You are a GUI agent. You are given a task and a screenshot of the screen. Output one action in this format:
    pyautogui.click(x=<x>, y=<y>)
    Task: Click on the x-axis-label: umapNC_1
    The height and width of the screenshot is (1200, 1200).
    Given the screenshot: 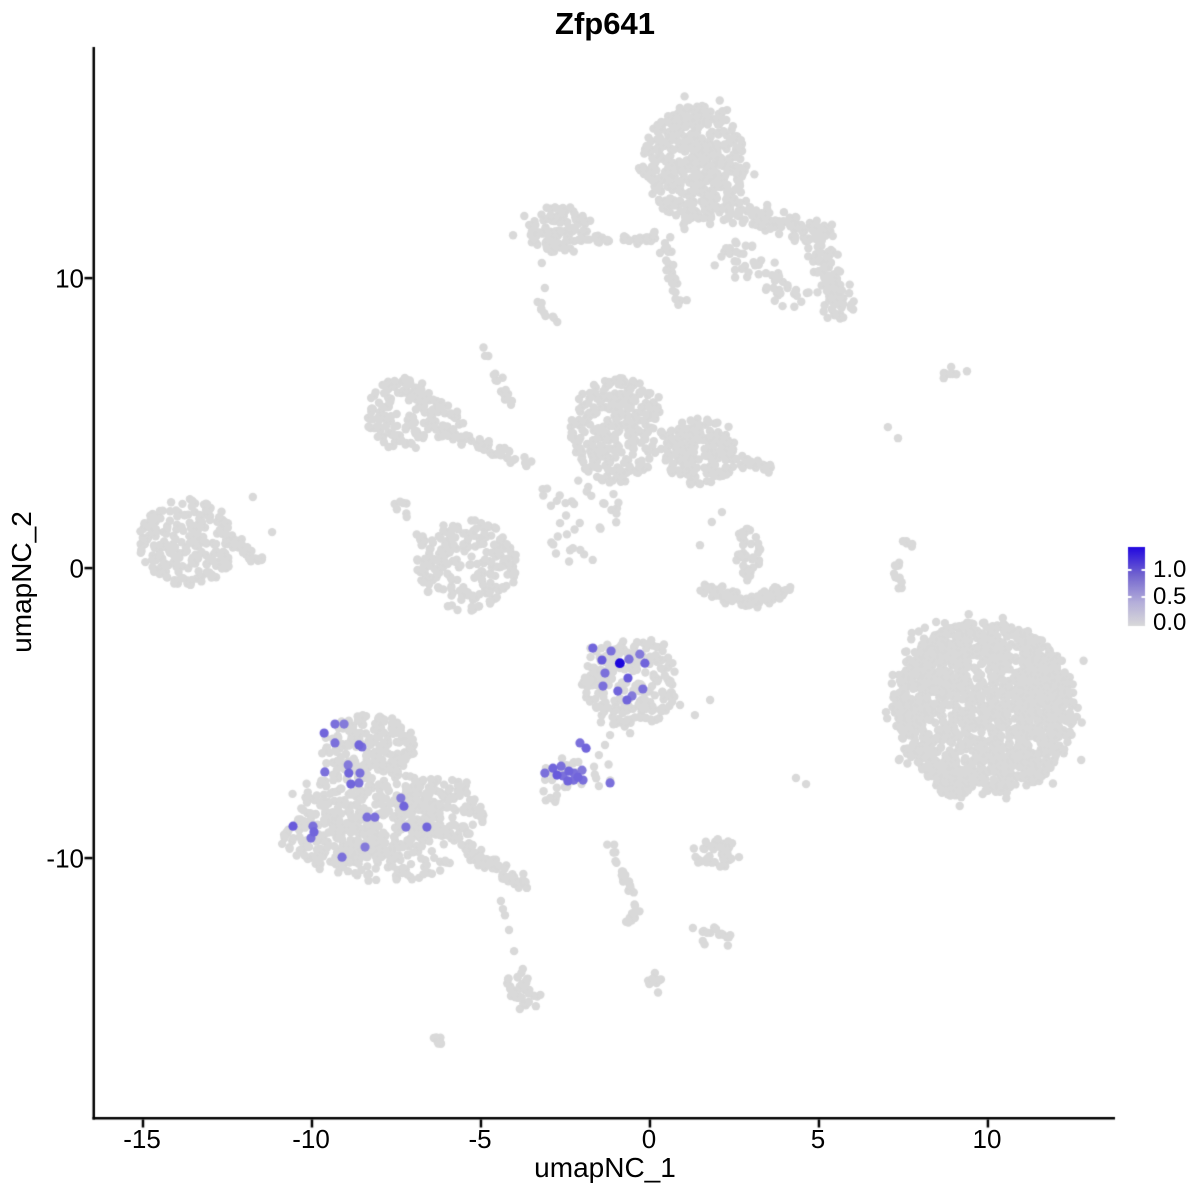 What is the action you would take?
    pyautogui.click(x=605, y=1167)
    